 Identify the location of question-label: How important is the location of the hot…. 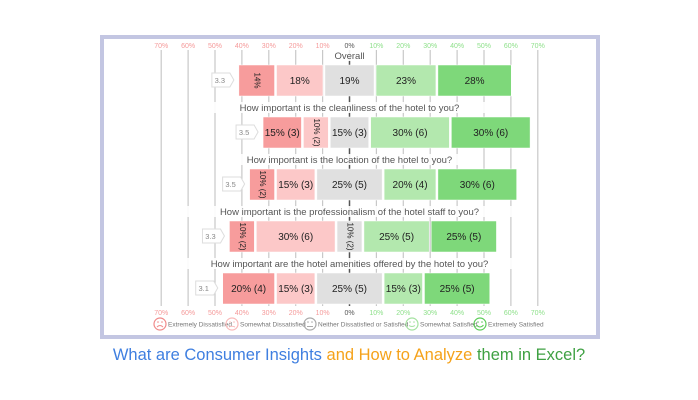
(349, 160).